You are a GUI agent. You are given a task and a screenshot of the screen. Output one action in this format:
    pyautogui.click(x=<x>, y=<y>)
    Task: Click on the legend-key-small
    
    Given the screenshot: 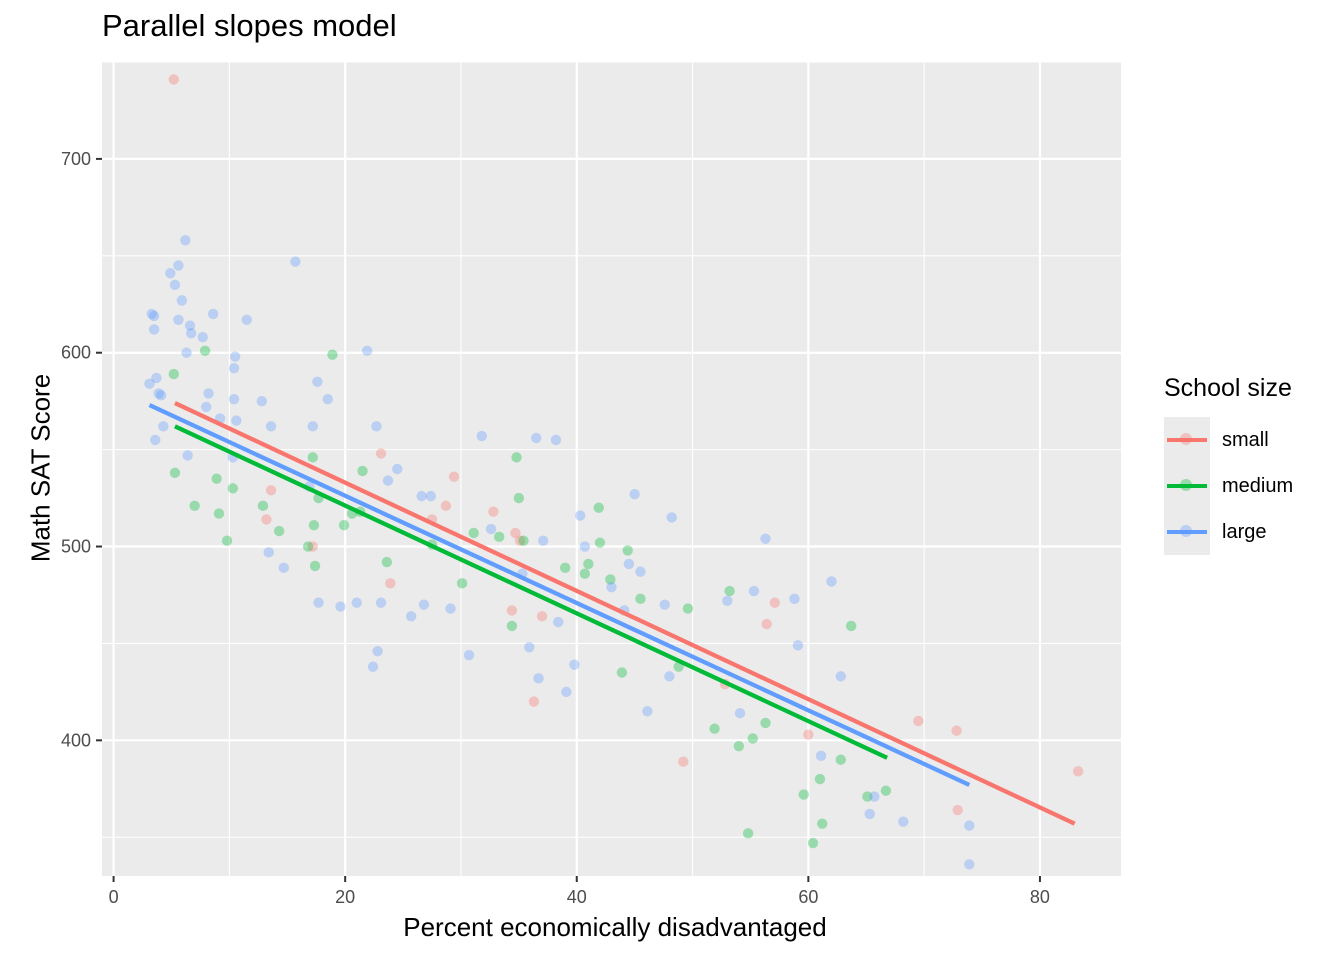 What is the action you would take?
    pyautogui.click(x=1187, y=440)
    